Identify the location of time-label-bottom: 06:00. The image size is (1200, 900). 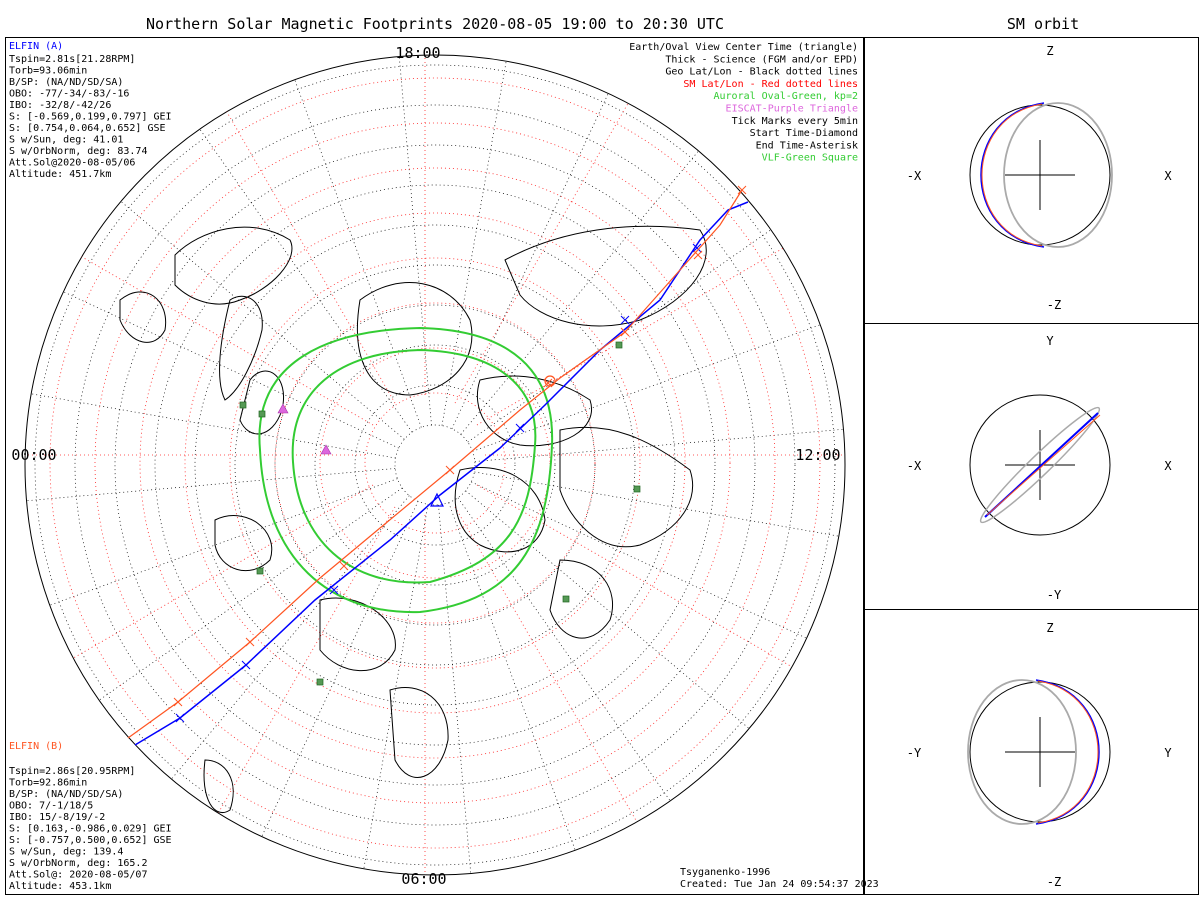
(423, 879).